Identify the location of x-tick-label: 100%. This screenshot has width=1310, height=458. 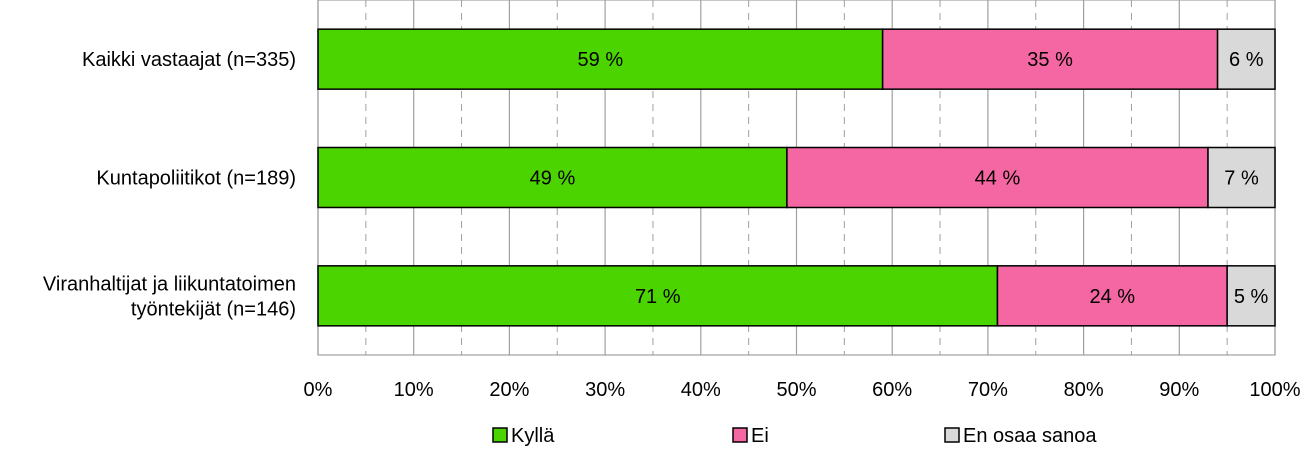
(1274, 390).